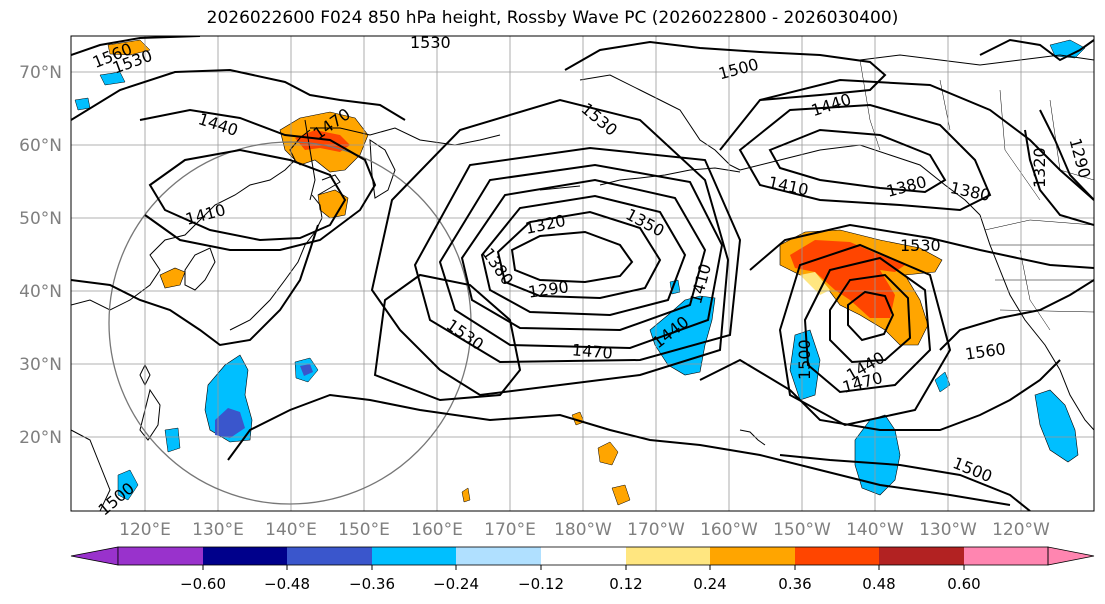 Image resolution: width=1105 pixels, height=604 pixels. Describe the element at coordinates (725, 70) in the screenshot. I see `contour-1500-north` at that location.